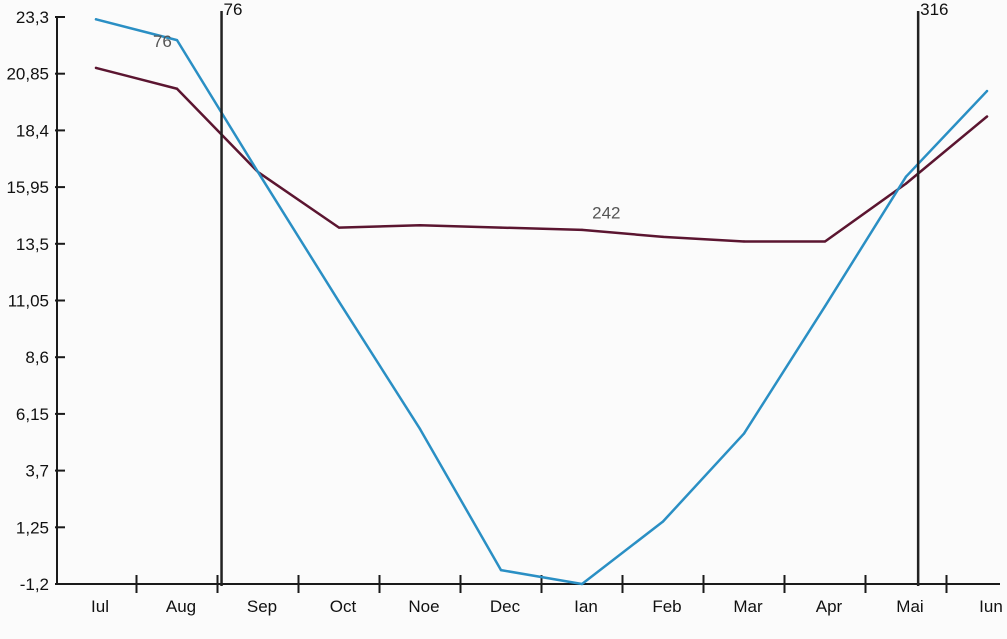 The image size is (1007, 639). I want to click on y-tick-label: 1,25, so click(32, 527).